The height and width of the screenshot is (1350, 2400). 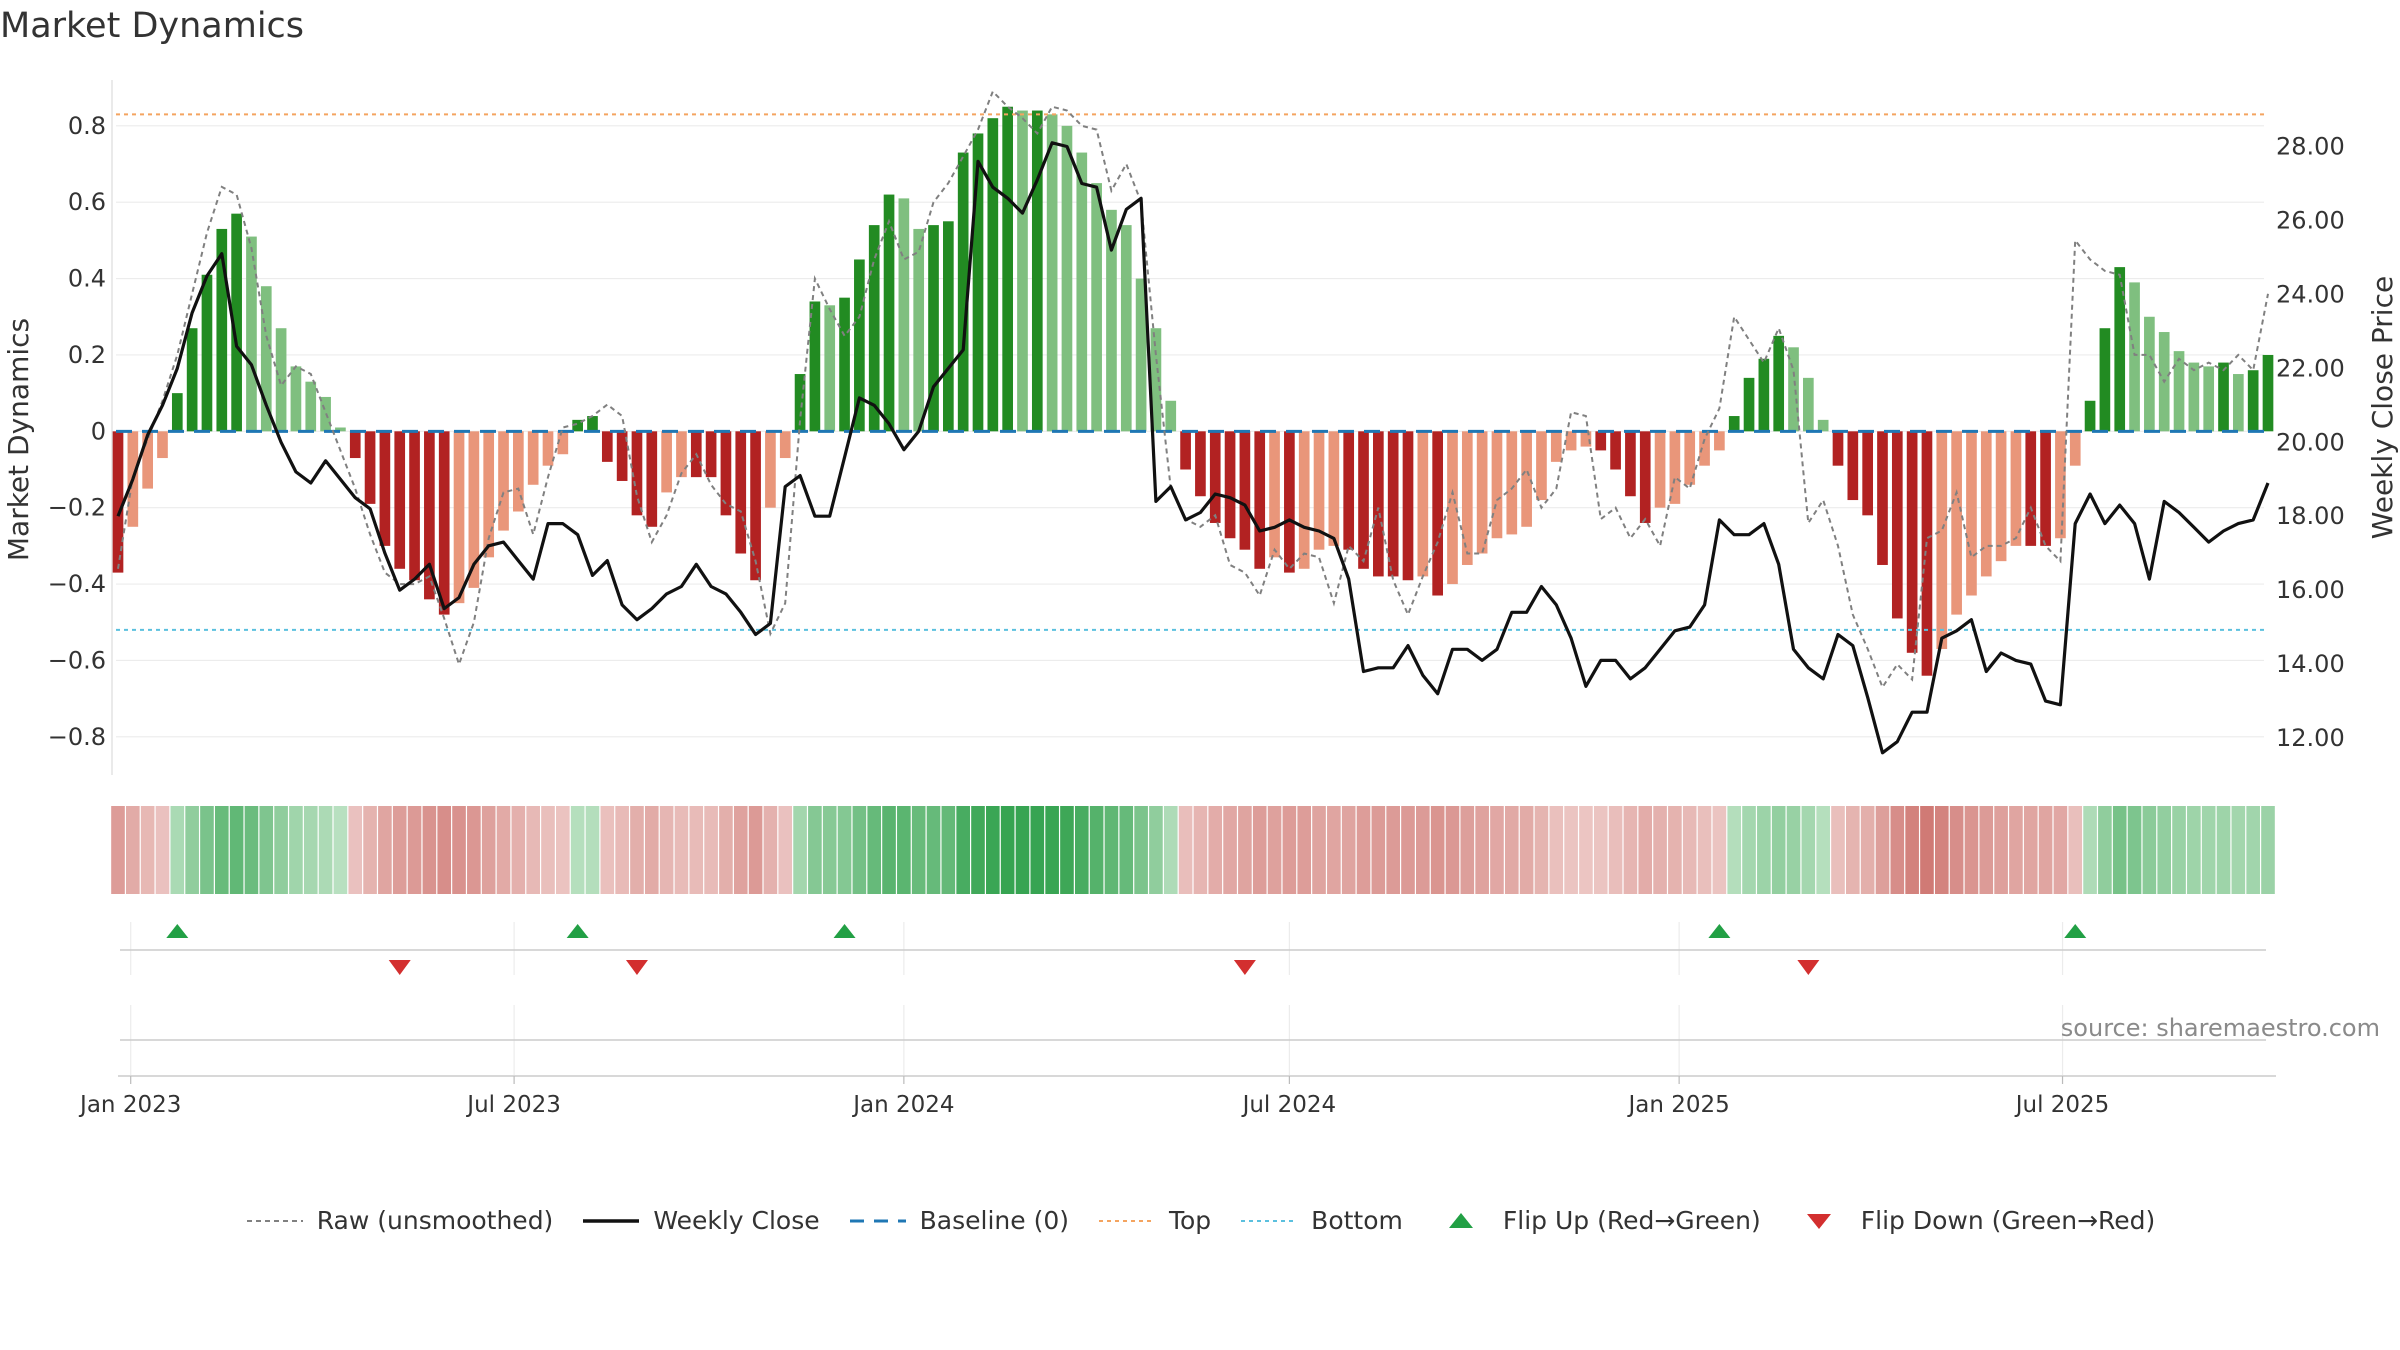 I want to click on x-tick-label: Jul 2024, so click(x=1289, y=1105).